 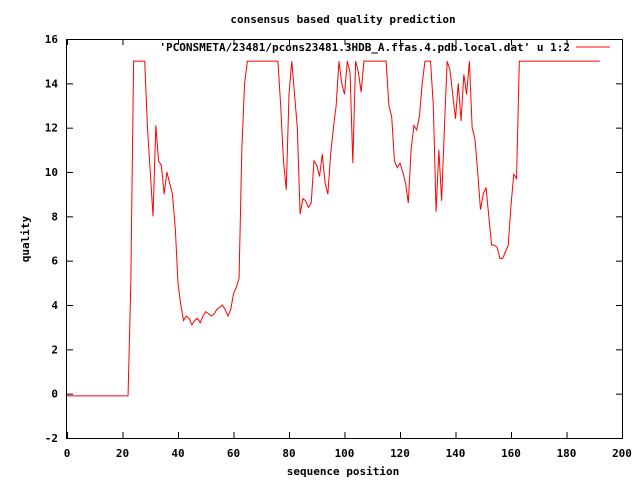 I want to click on x-tick-label: 120, so click(x=400, y=453).